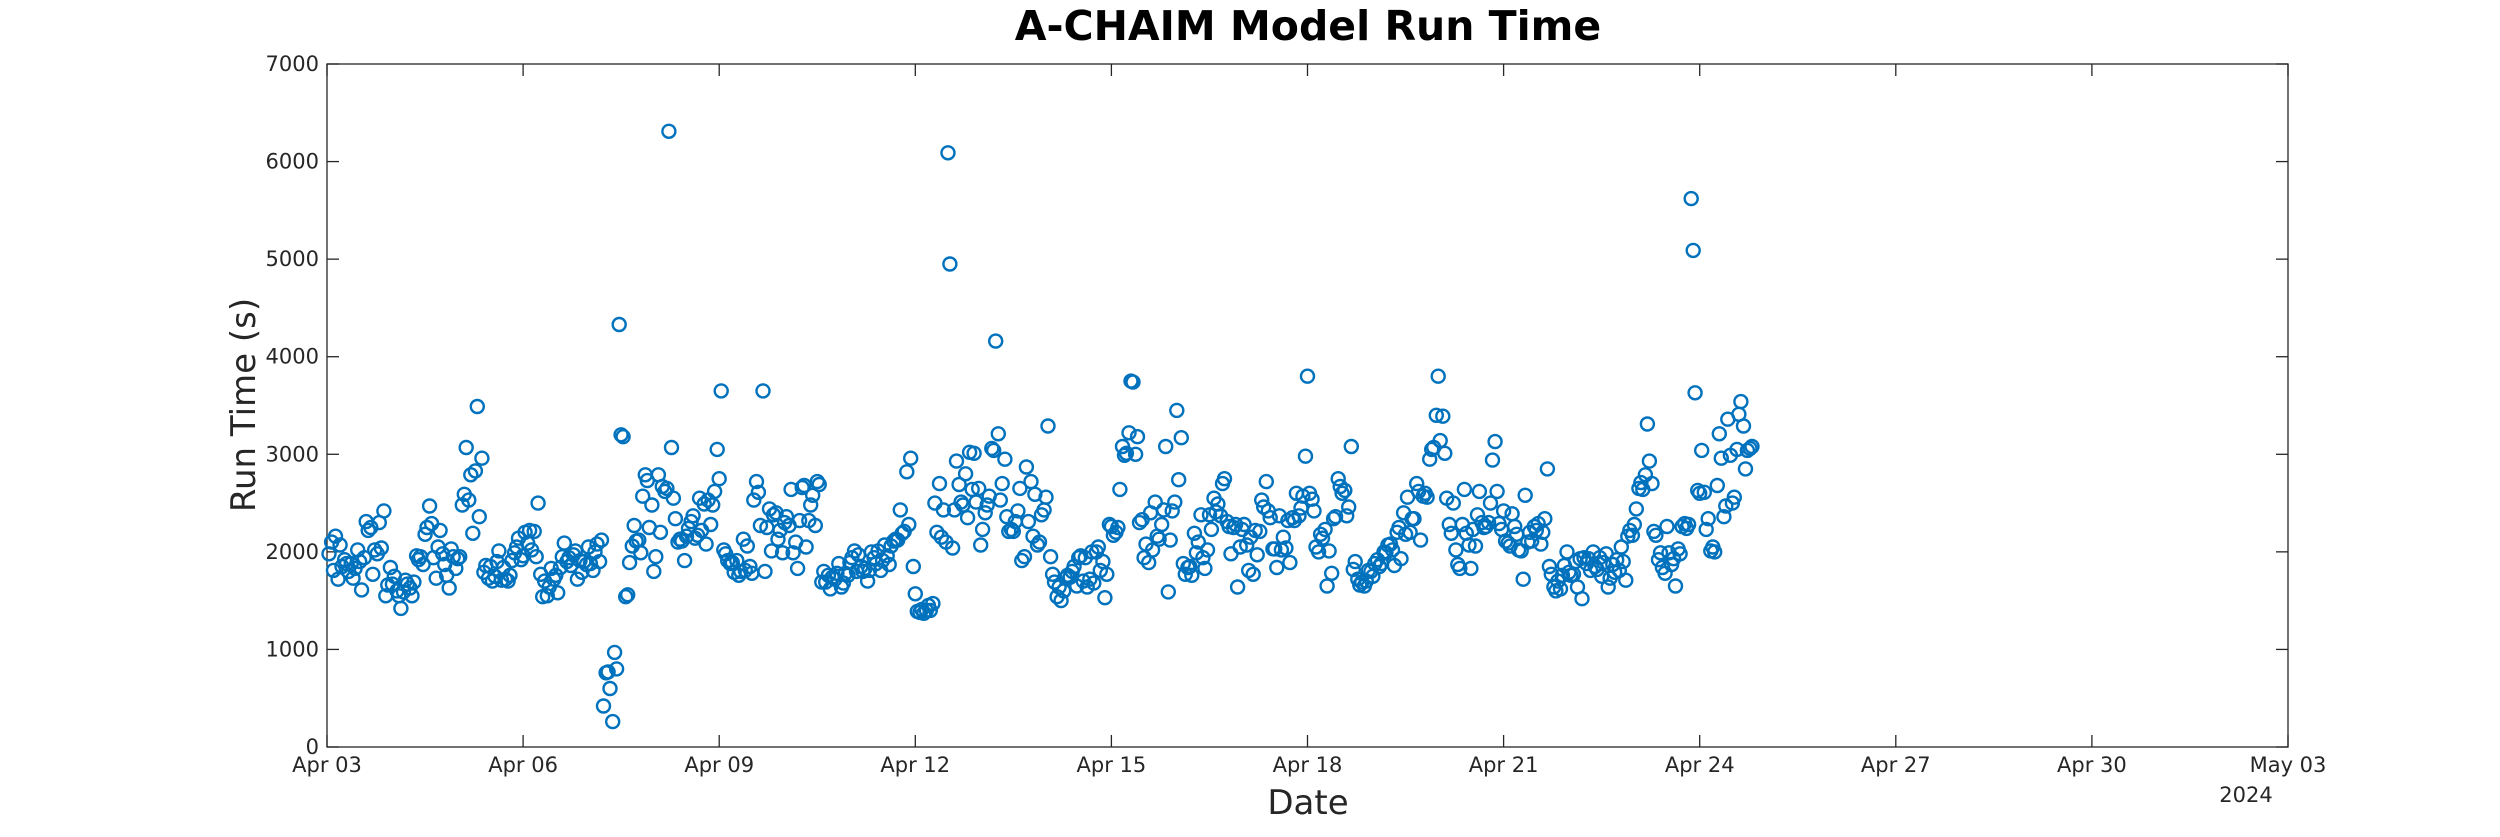 The width and height of the screenshot is (2500, 837). I want to click on x-tick-label: Apr 06, so click(523, 765).